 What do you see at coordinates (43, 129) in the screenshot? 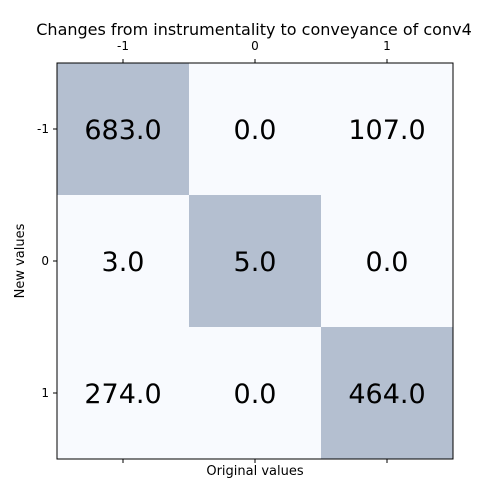
I see `y-tick-label: -1` at bounding box center [43, 129].